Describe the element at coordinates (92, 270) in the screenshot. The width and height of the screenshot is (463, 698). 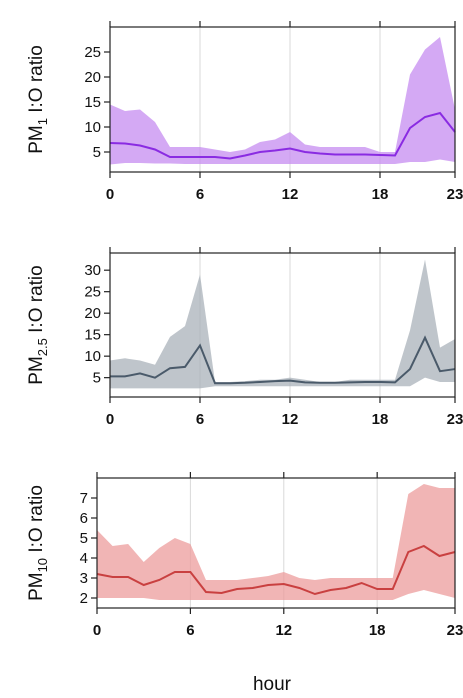
I see `y-tick-label-30: 30` at that location.